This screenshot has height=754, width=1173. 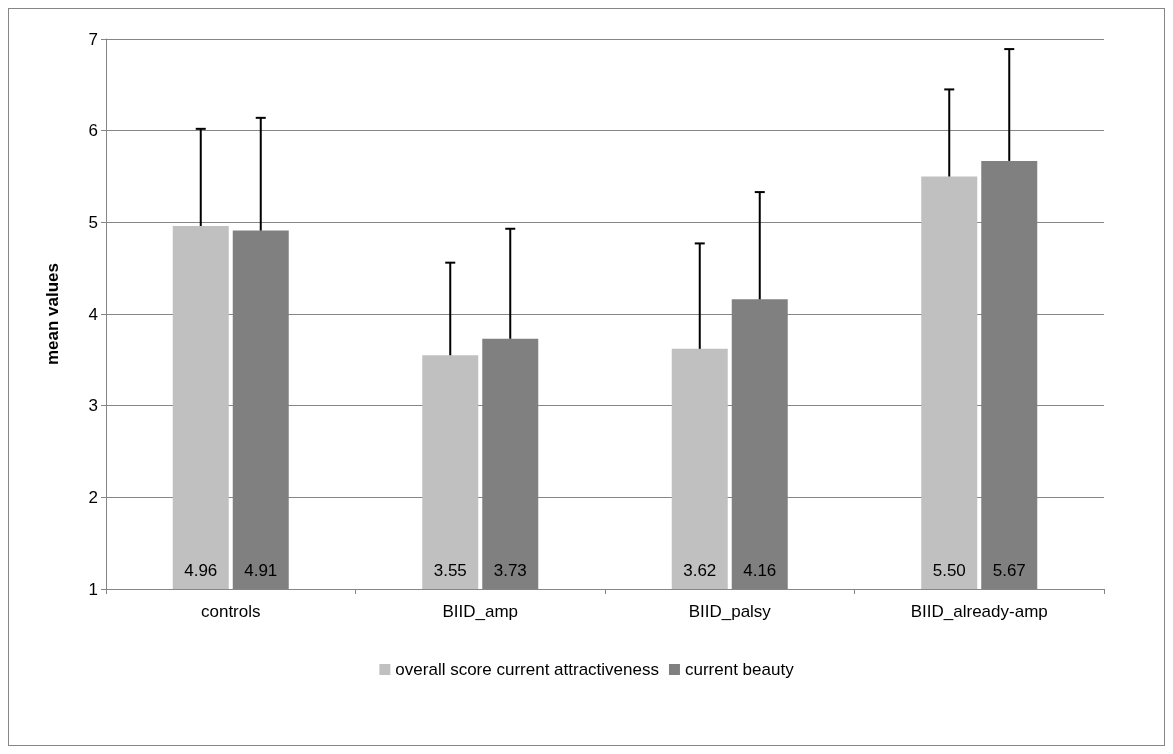 I want to click on x-tick-label: BIID_already-amp, so click(x=979, y=611).